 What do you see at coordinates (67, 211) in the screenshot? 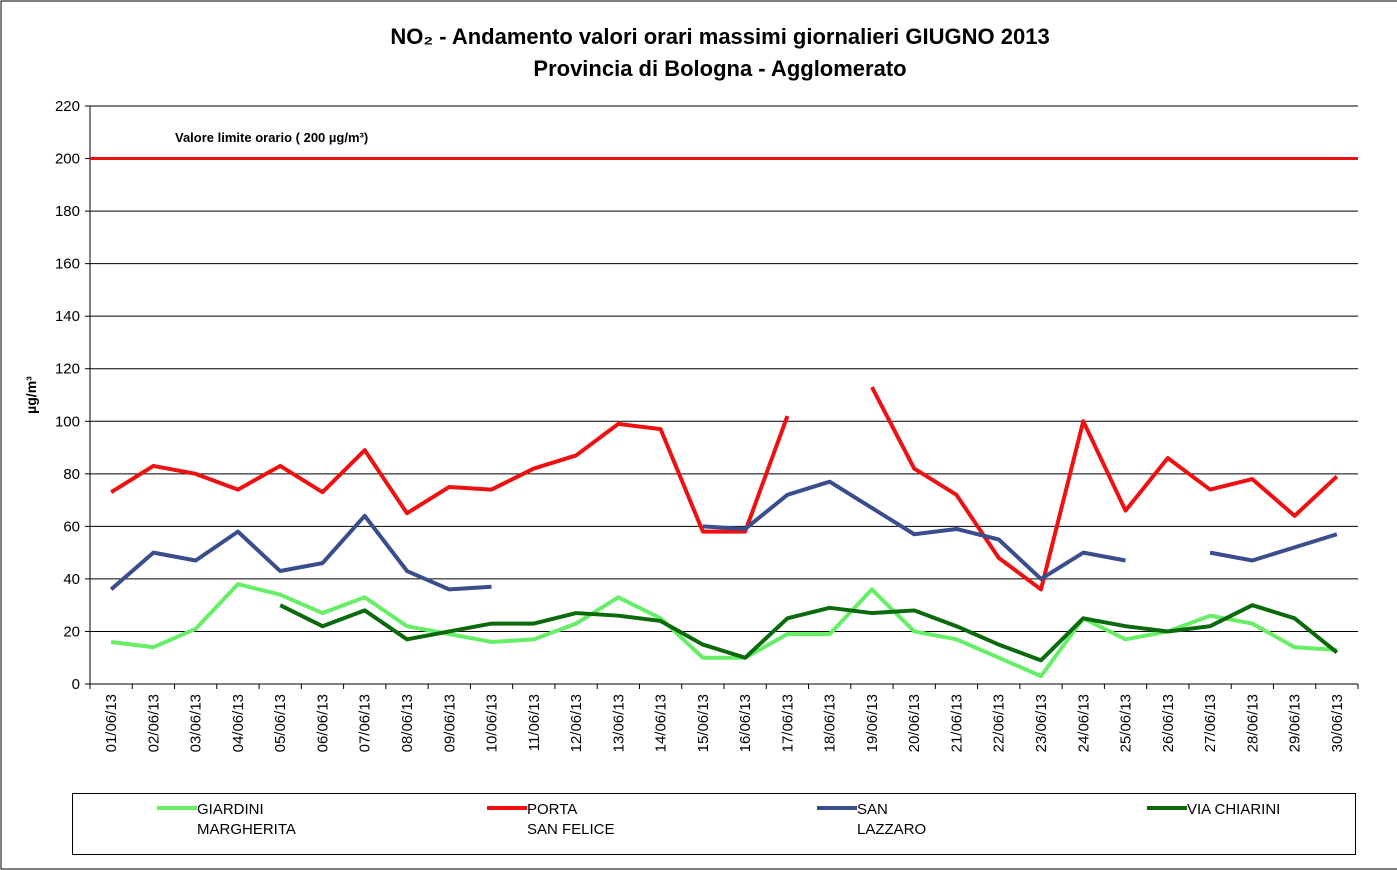
I see `y-tick-label: 180` at bounding box center [67, 211].